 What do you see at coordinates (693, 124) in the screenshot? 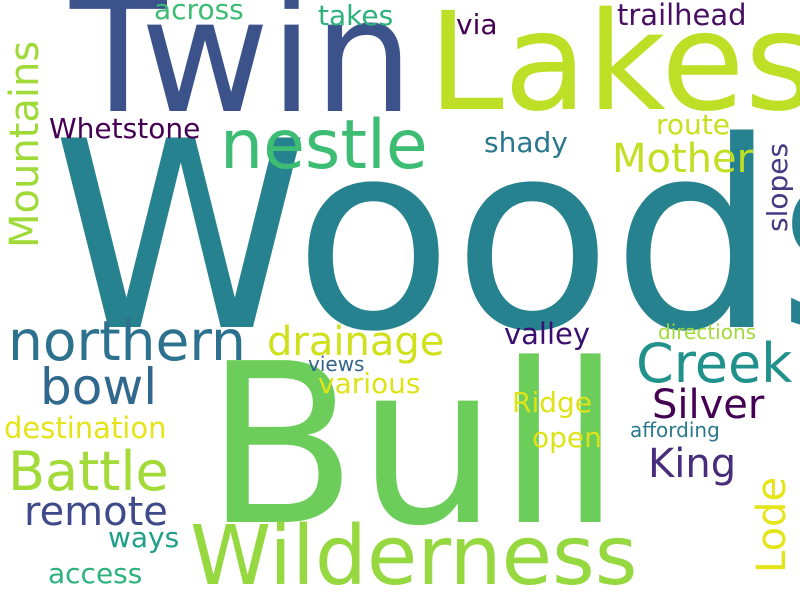
I see `word-route: route` at bounding box center [693, 124].